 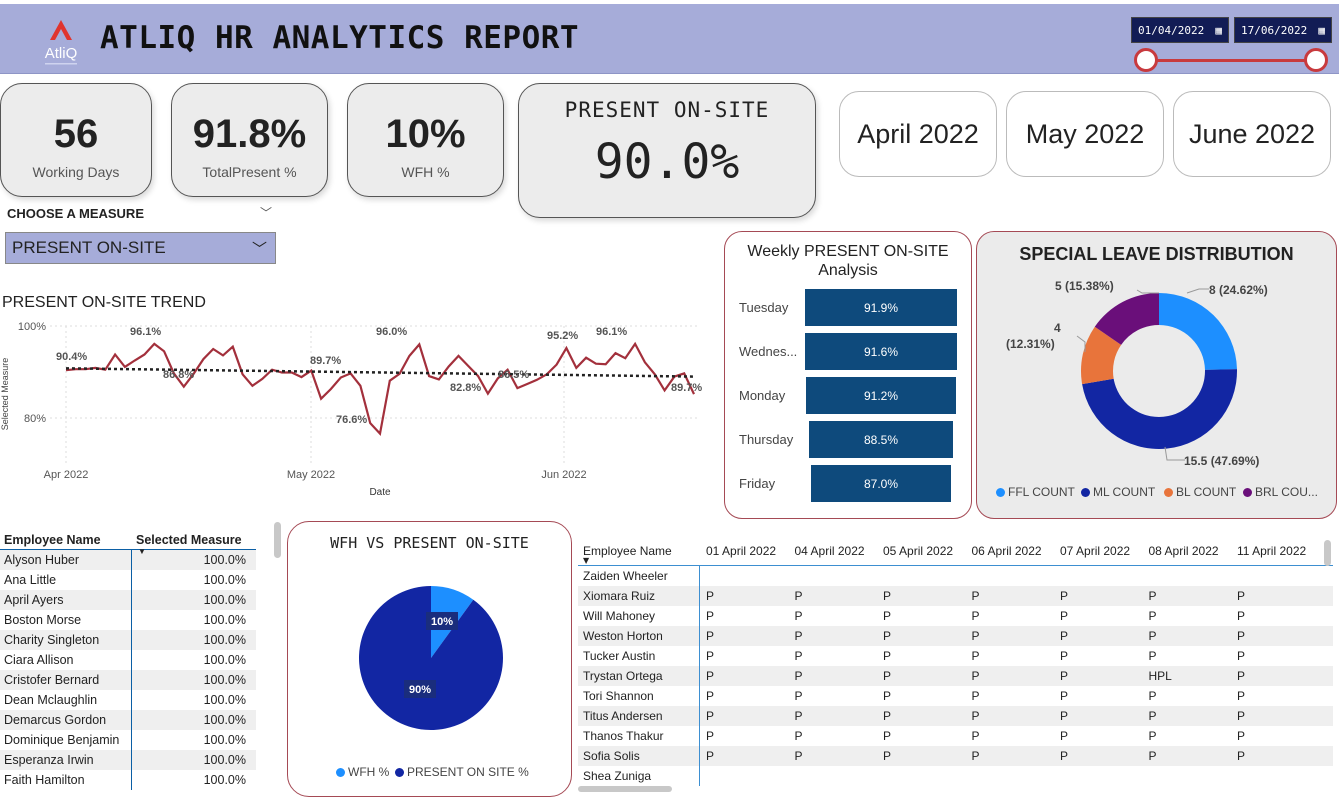 I want to click on table-row: Dominique Benjamin 100.0%, so click(x=128, y=740).